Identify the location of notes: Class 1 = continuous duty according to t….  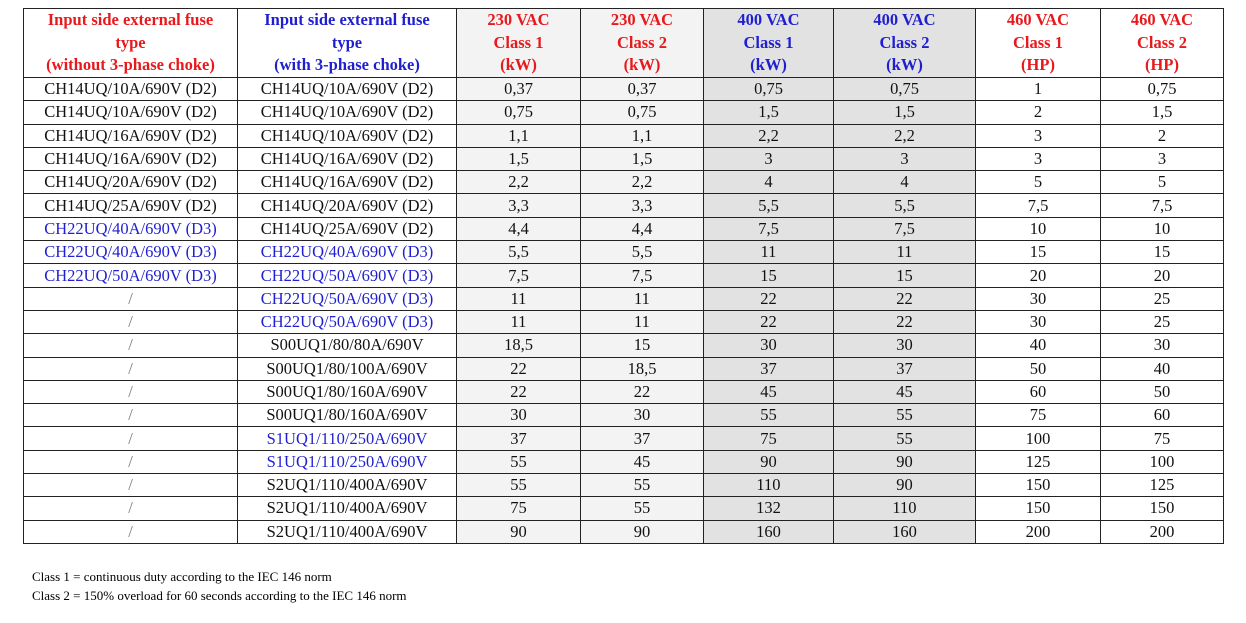
(219, 586).